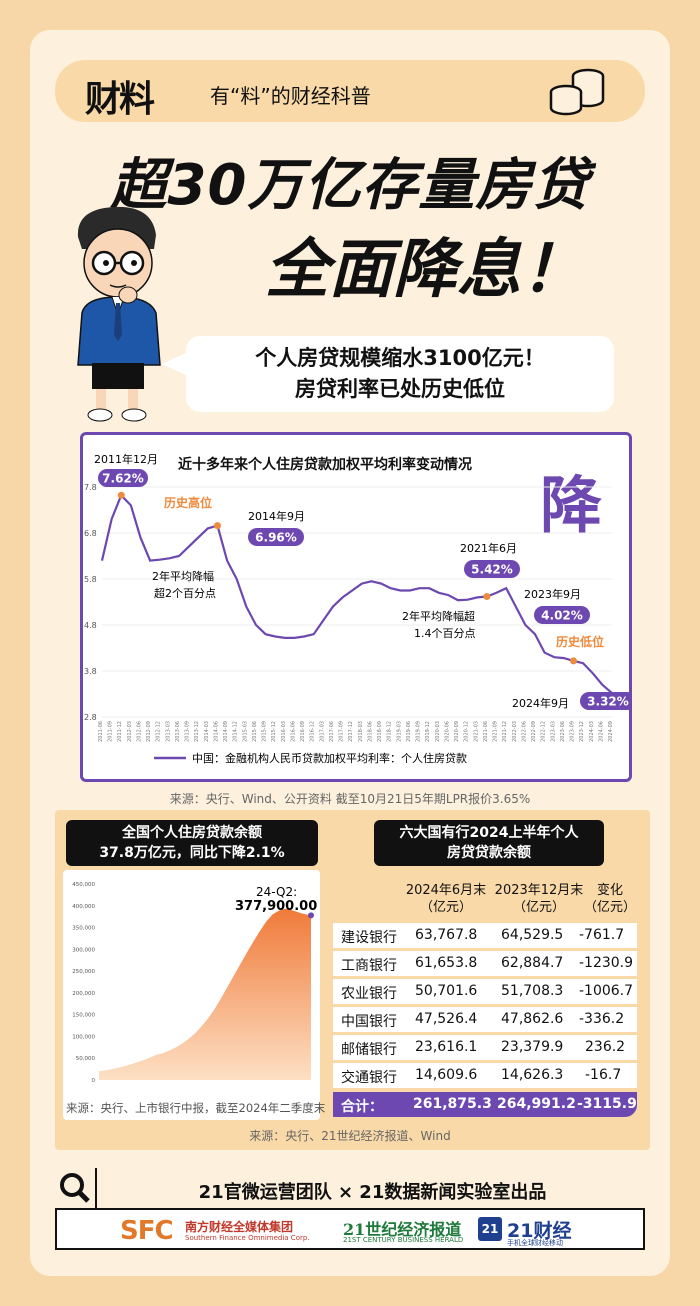 Image resolution: width=700 pixels, height=1306 pixels. What do you see at coordinates (539, 1231) in the screenshot?
I see `21cj-logo: 21财经` at bounding box center [539, 1231].